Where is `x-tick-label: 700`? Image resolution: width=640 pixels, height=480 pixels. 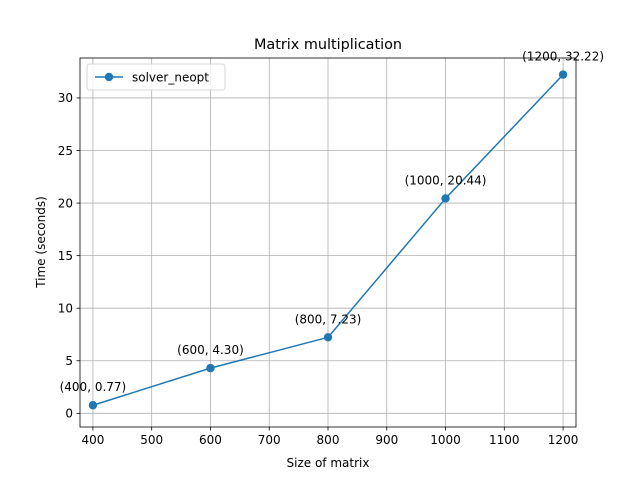 x-tick-label: 700 is located at coordinates (269, 440).